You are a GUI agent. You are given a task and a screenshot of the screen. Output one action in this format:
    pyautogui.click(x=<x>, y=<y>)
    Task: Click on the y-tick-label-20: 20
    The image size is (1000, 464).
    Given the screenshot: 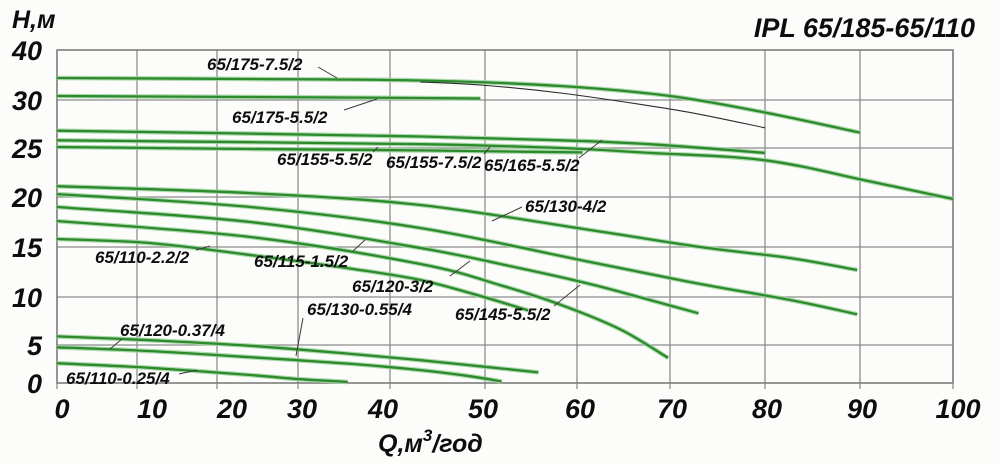 What is the action you would take?
    pyautogui.click(x=26, y=198)
    